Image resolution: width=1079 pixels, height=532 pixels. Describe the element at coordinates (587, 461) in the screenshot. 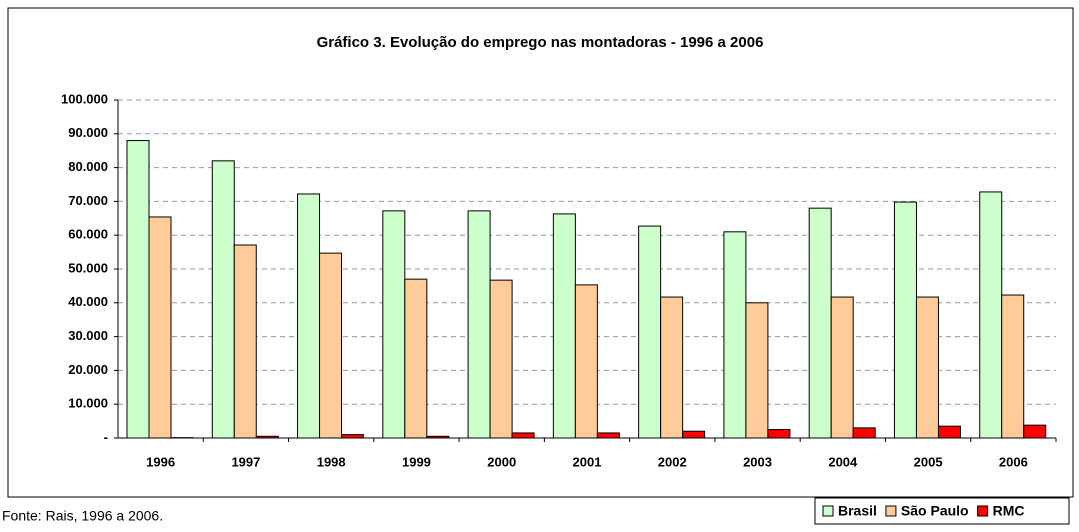

I see `x-tick-label: 2001` at that location.